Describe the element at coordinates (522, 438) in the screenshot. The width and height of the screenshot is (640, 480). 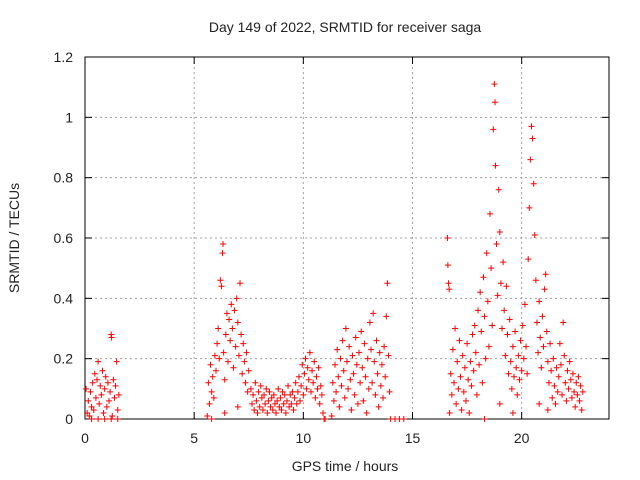
I see `x-tick-label: 20` at that location.